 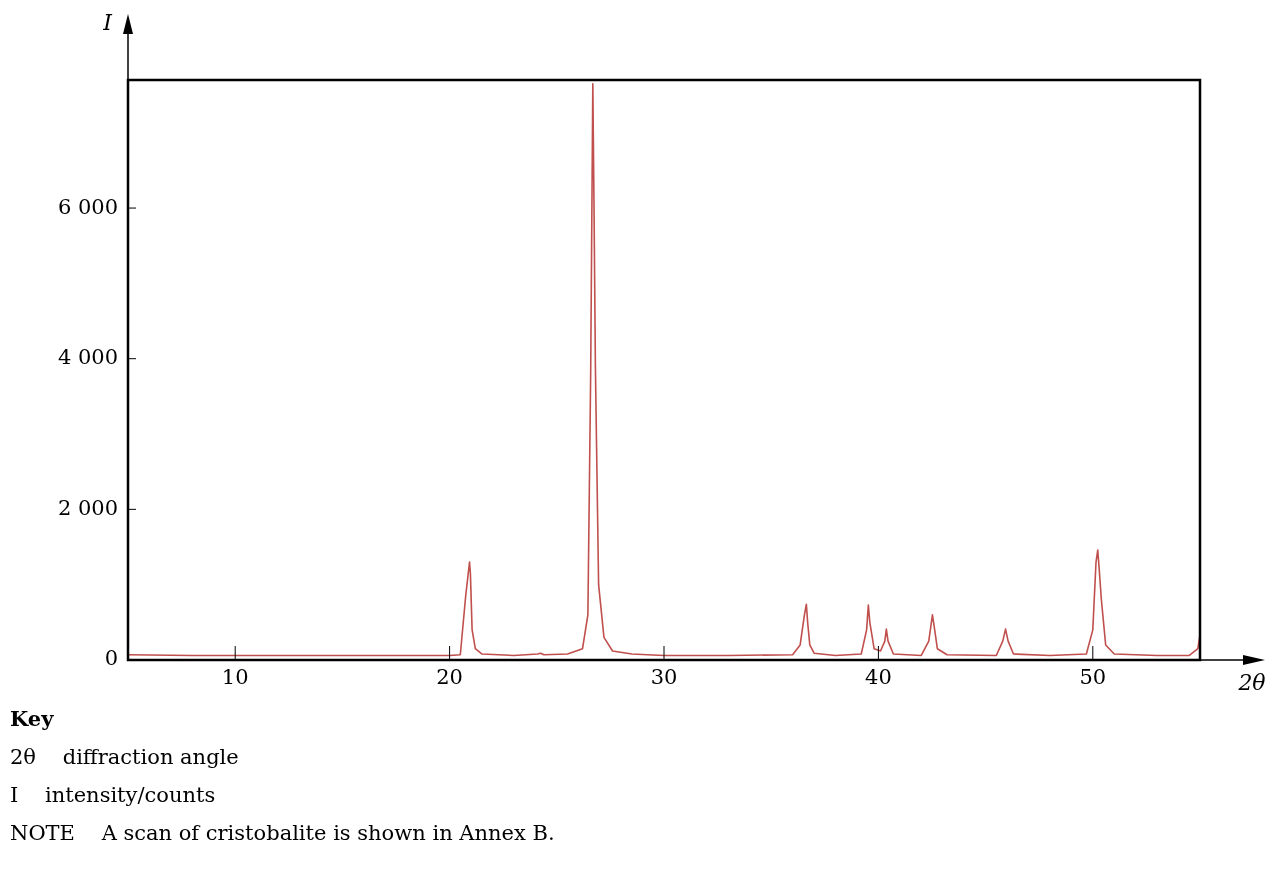 What do you see at coordinates (449, 677) in the screenshot?
I see `x-tick-label: 20` at bounding box center [449, 677].